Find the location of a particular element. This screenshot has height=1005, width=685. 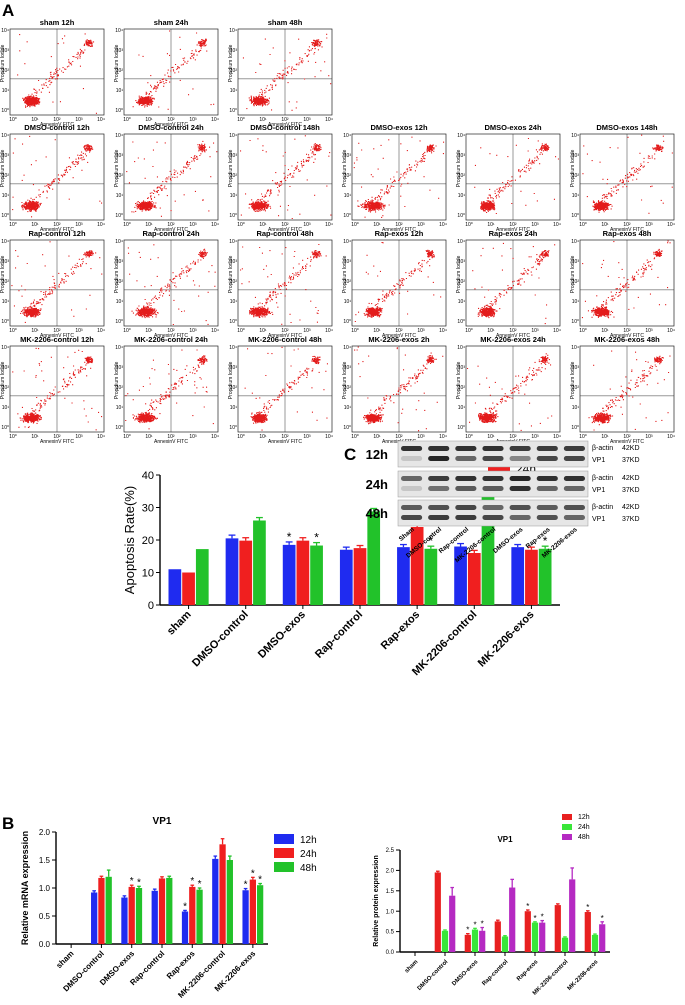

blot-time-label: 24h is located at coordinates (377, 484).